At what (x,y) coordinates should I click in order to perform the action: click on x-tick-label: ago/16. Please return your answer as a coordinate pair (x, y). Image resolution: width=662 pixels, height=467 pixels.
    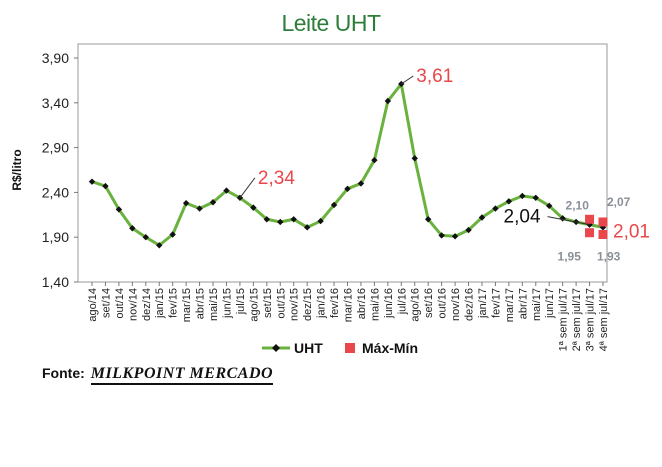
    Looking at the image, I should click on (416, 305).